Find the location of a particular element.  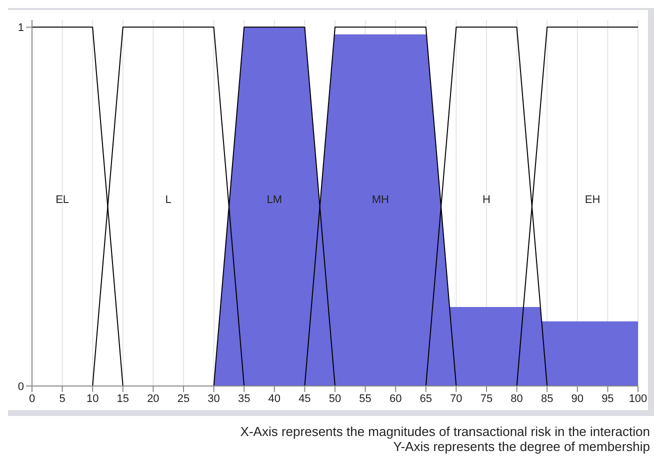

annotation: H is located at coordinates (486, 200).